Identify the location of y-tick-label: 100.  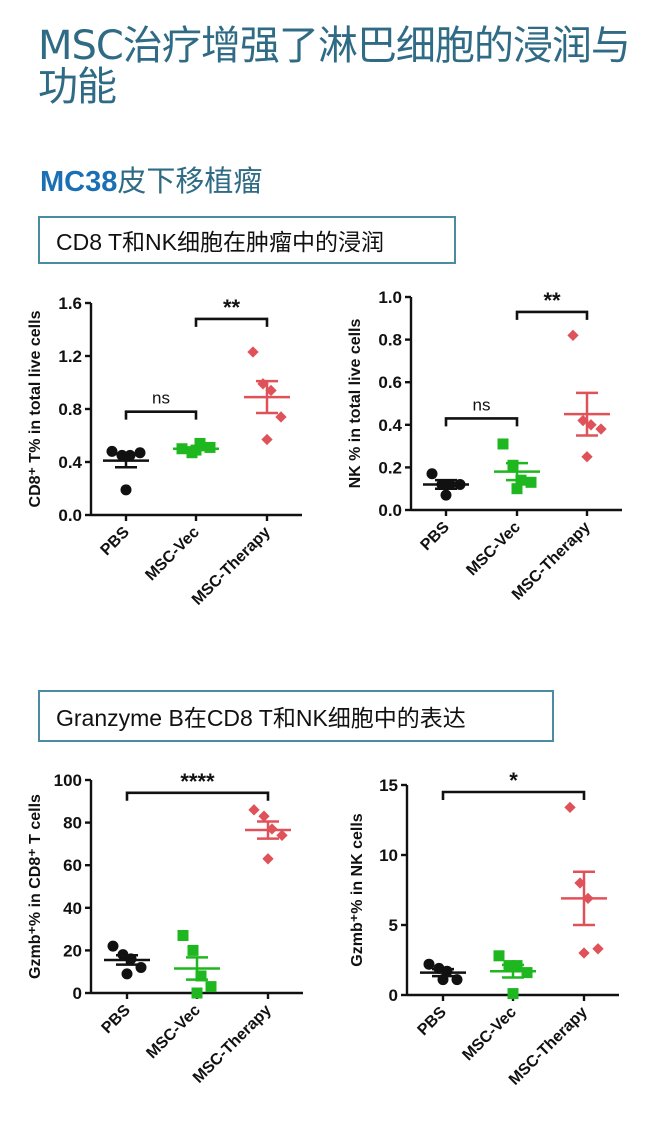
(68, 780).